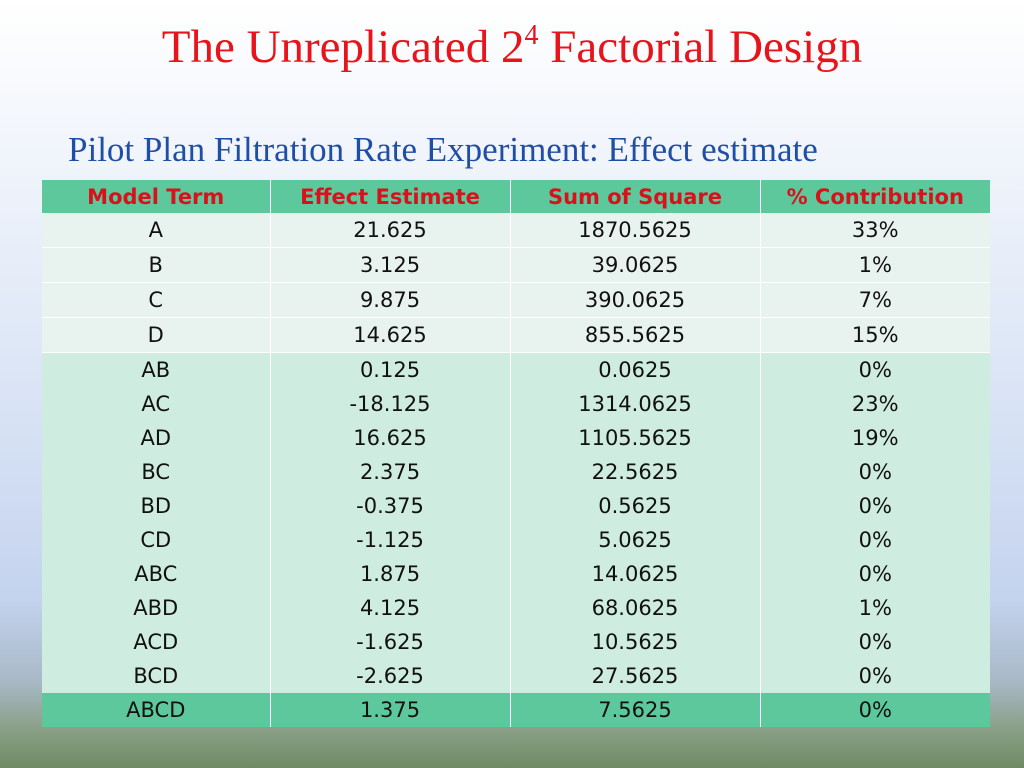 Image resolution: width=1024 pixels, height=768 pixels. I want to click on cell-sum-of-square: 22.5625, so click(635, 472).